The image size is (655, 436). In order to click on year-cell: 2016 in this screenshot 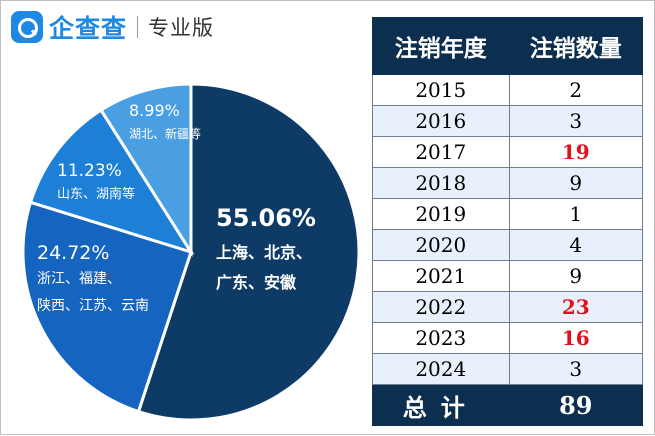, I will do `click(441, 121)`.